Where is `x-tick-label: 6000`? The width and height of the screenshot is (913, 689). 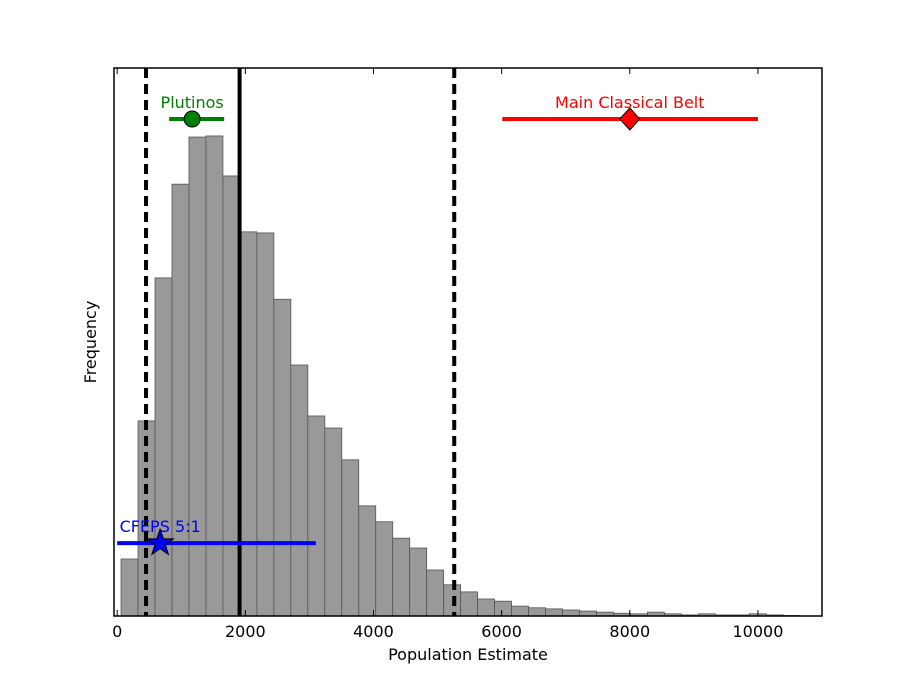
x-tick-label: 6000 is located at coordinates (501, 631).